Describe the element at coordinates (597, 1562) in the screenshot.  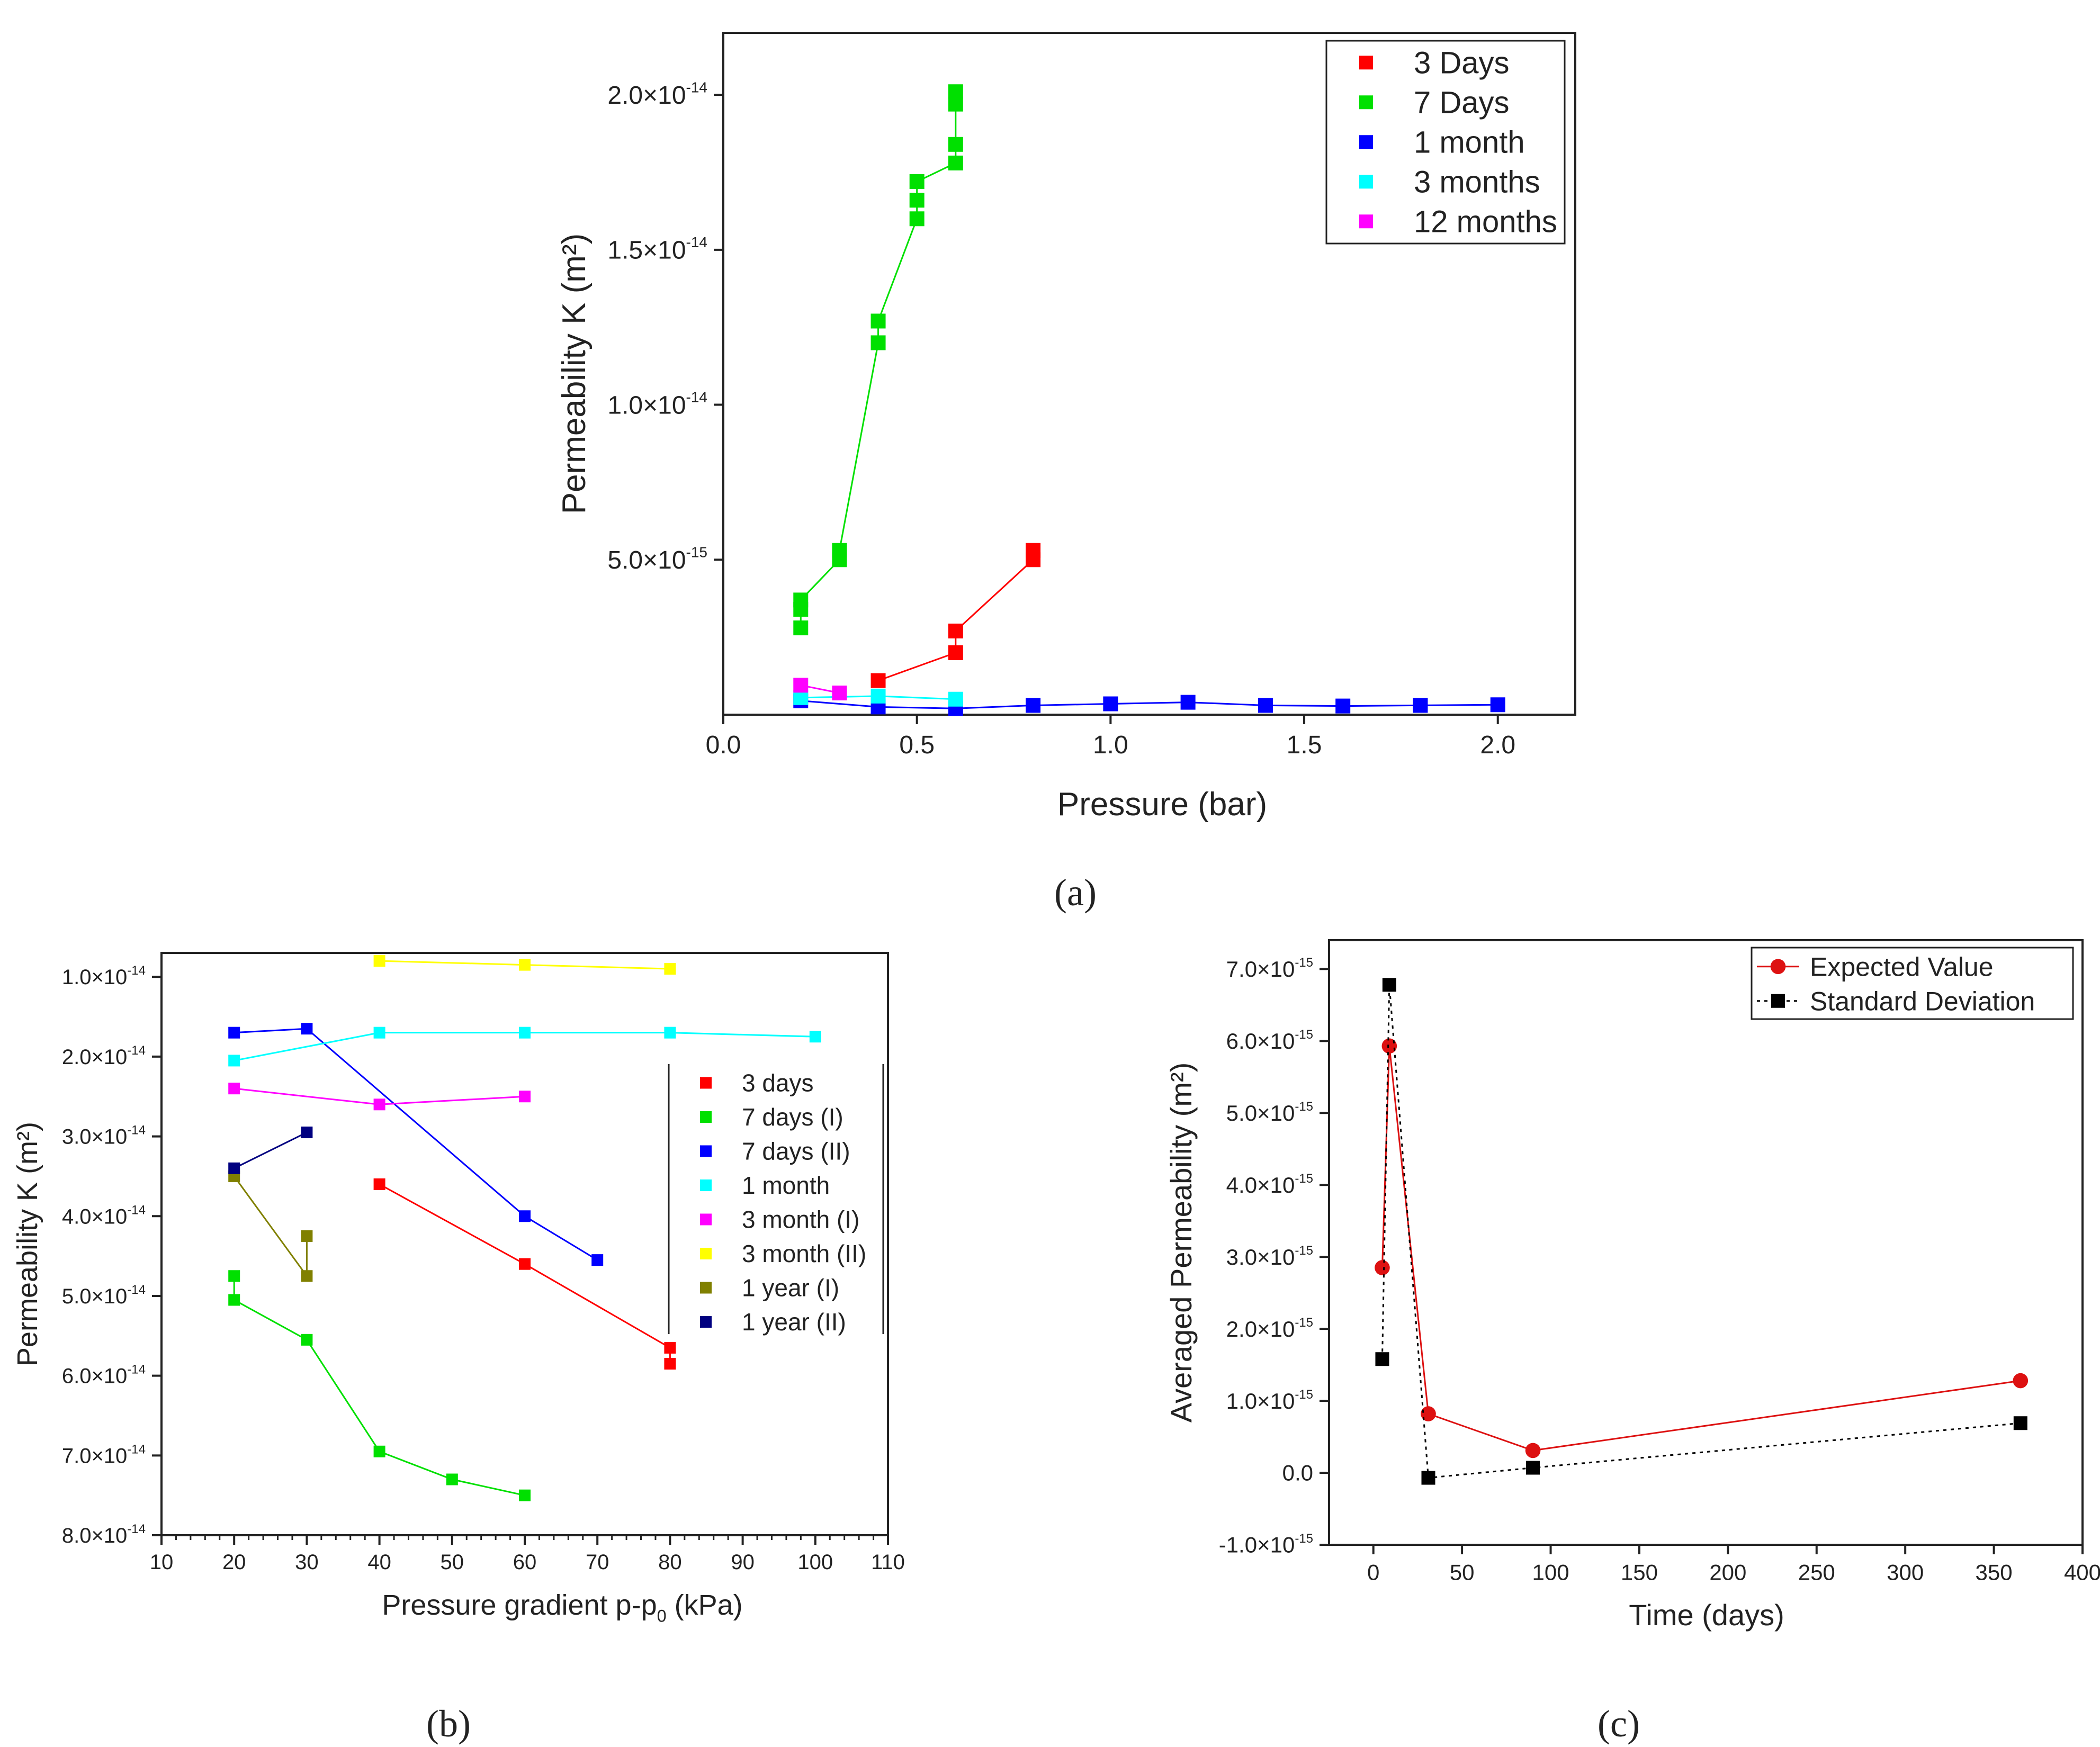
I see `x-tick-label-b: 70` at that location.